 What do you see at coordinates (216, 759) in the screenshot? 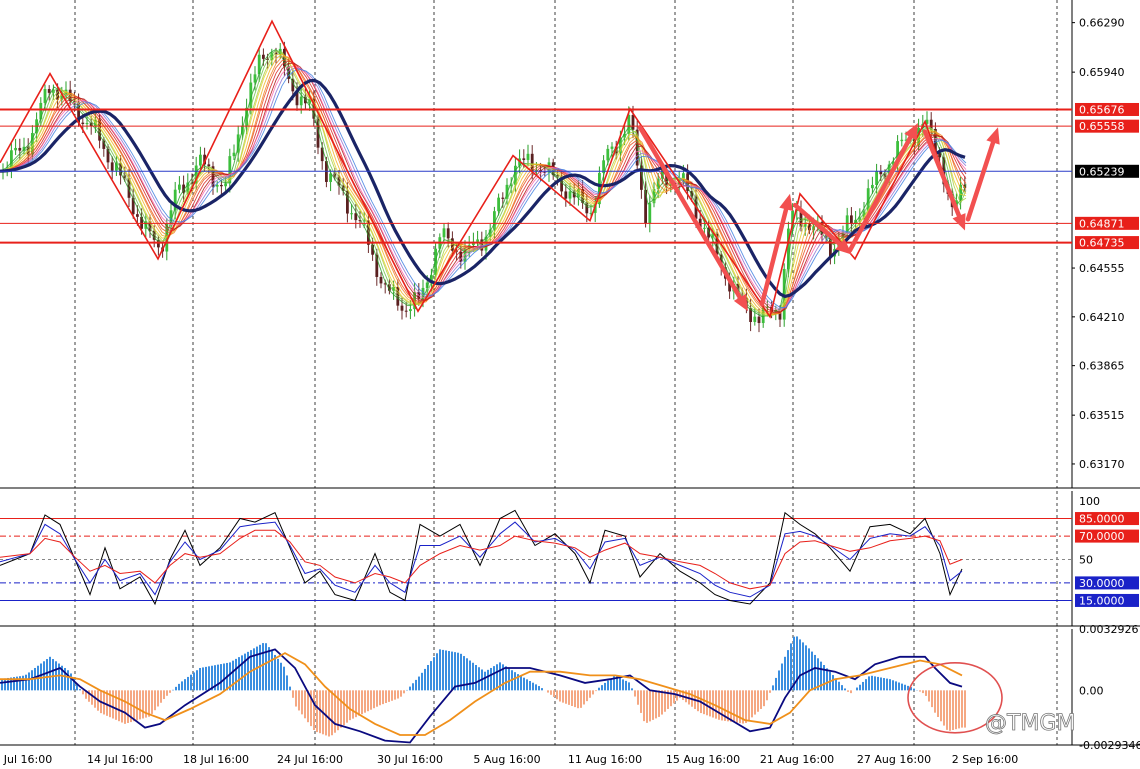
I see `time-tick-label: 18 Jul 16:00` at bounding box center [216, 759].